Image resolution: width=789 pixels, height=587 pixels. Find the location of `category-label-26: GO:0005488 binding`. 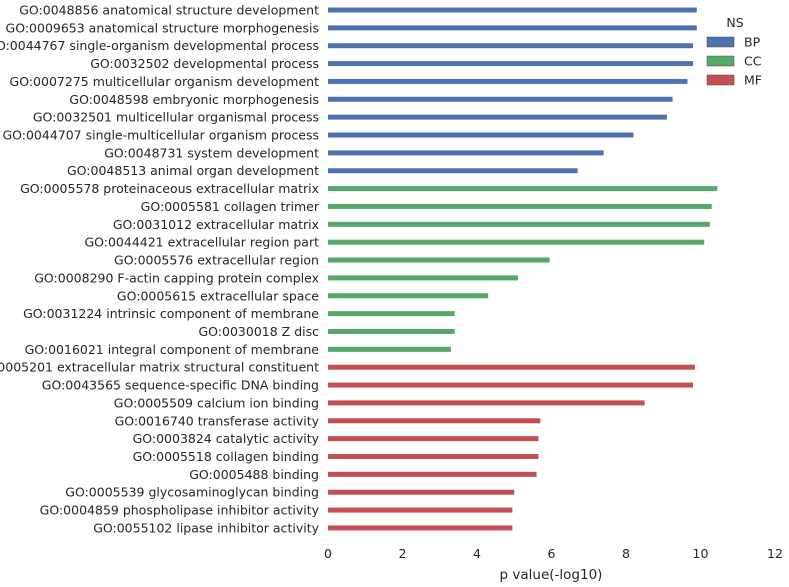

category-label-26: GO:0005488 binding is located at coordinates (254, 474).